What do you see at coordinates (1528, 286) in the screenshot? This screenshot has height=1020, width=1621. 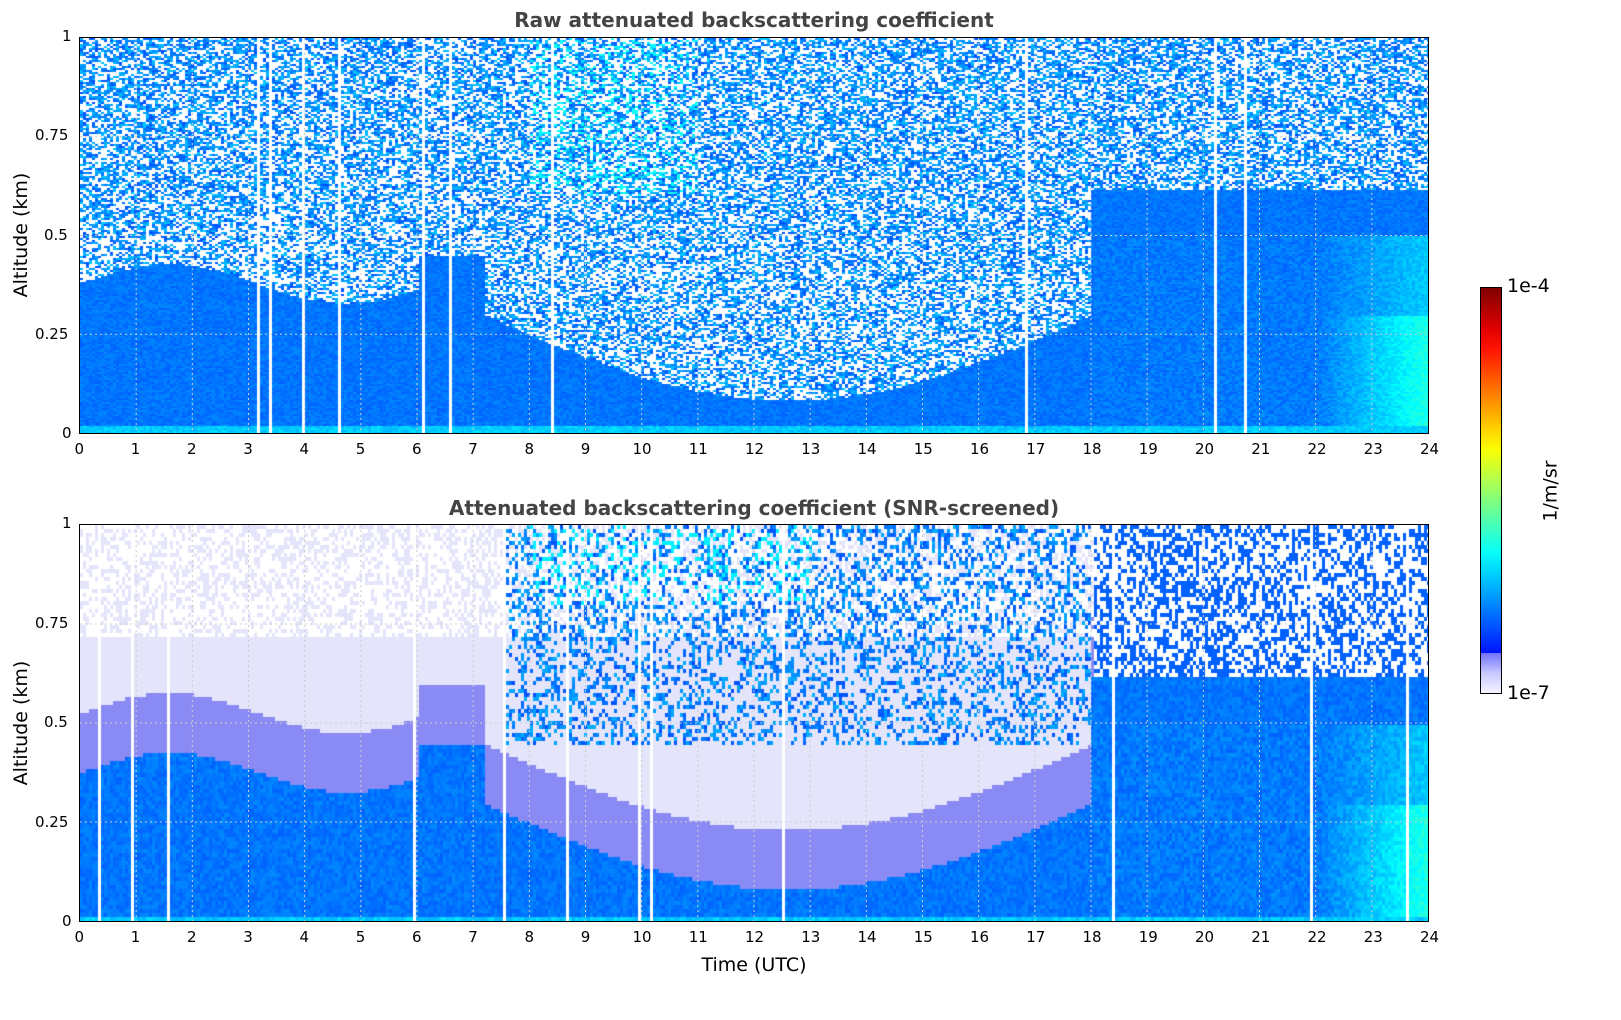 I see `colorbar-max-label: 1e-4` at bounding box center [1528, 286].